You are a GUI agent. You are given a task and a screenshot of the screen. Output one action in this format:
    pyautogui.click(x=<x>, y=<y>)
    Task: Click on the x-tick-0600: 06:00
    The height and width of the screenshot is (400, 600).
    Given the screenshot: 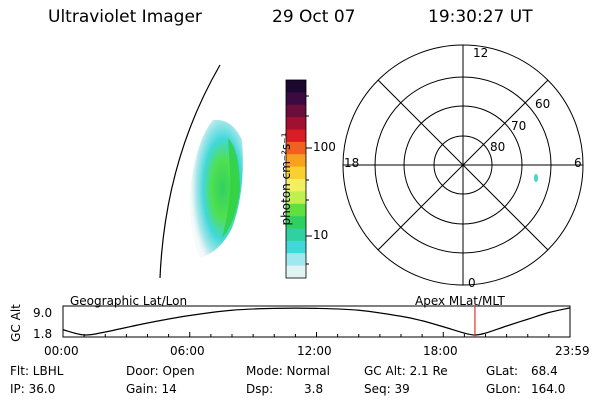 What is the action you would take?
    pyautogui.click(x=187, y=351)
    